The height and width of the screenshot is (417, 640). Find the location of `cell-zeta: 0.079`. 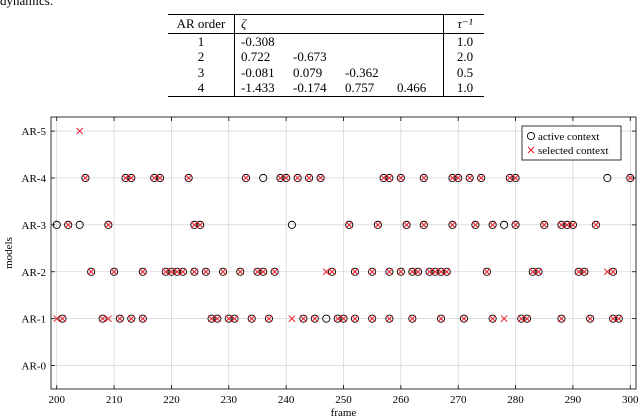

cell-zeta: 0.079 is located at coordinates (308, 72).